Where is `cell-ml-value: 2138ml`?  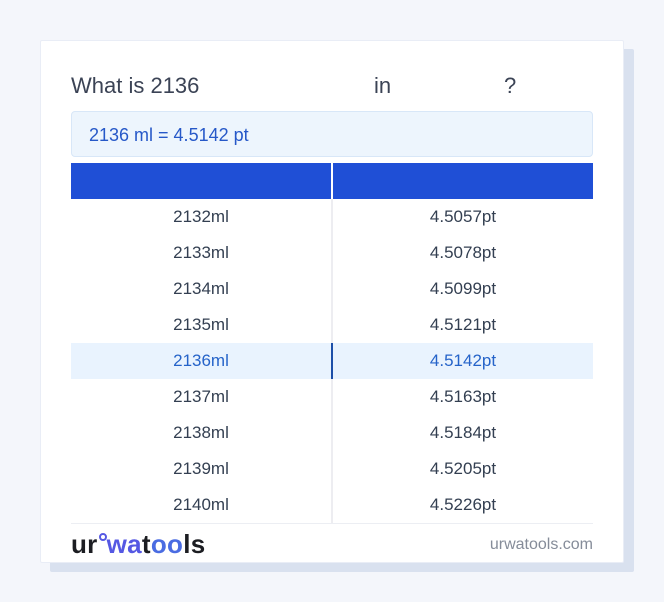
cell-ml-value: 2138ml is located at coordinates (202, 433).